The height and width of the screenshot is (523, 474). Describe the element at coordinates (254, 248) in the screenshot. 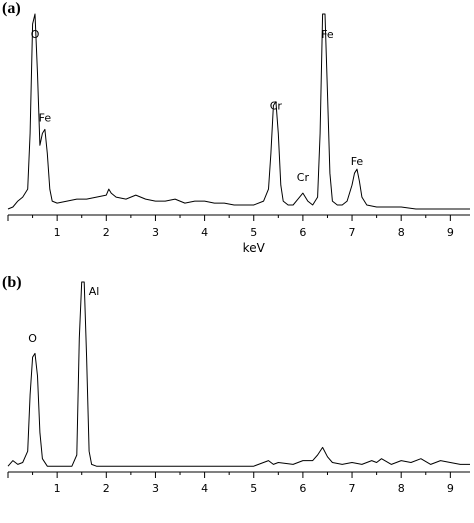

I see `x-axis-label: keV` at that location.